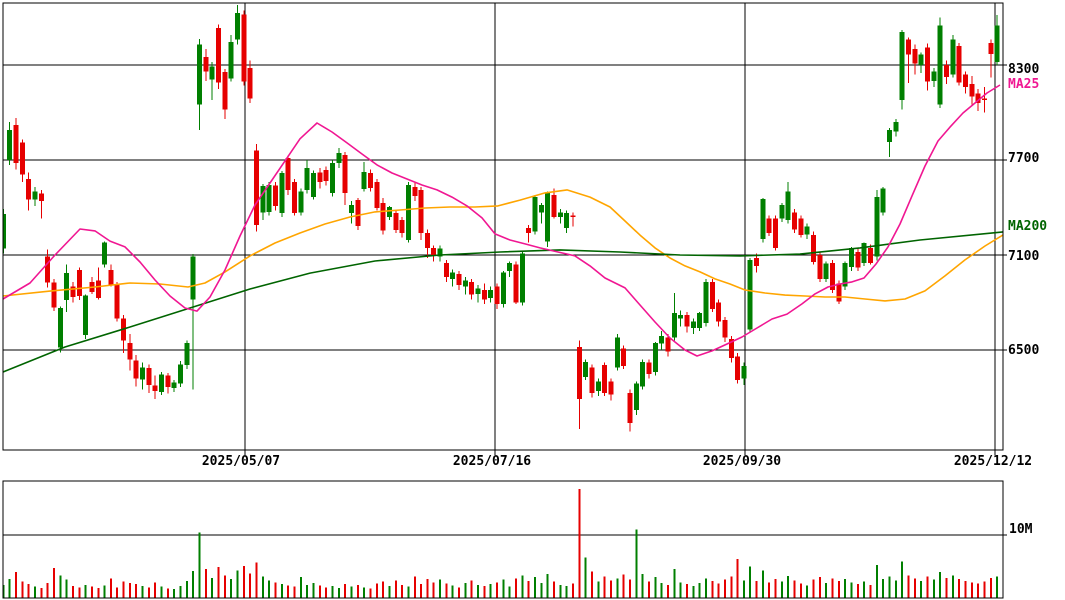 The image size is (1065, 600). I want to click on ma25-legend-label: MA25, so click(1024, 84).